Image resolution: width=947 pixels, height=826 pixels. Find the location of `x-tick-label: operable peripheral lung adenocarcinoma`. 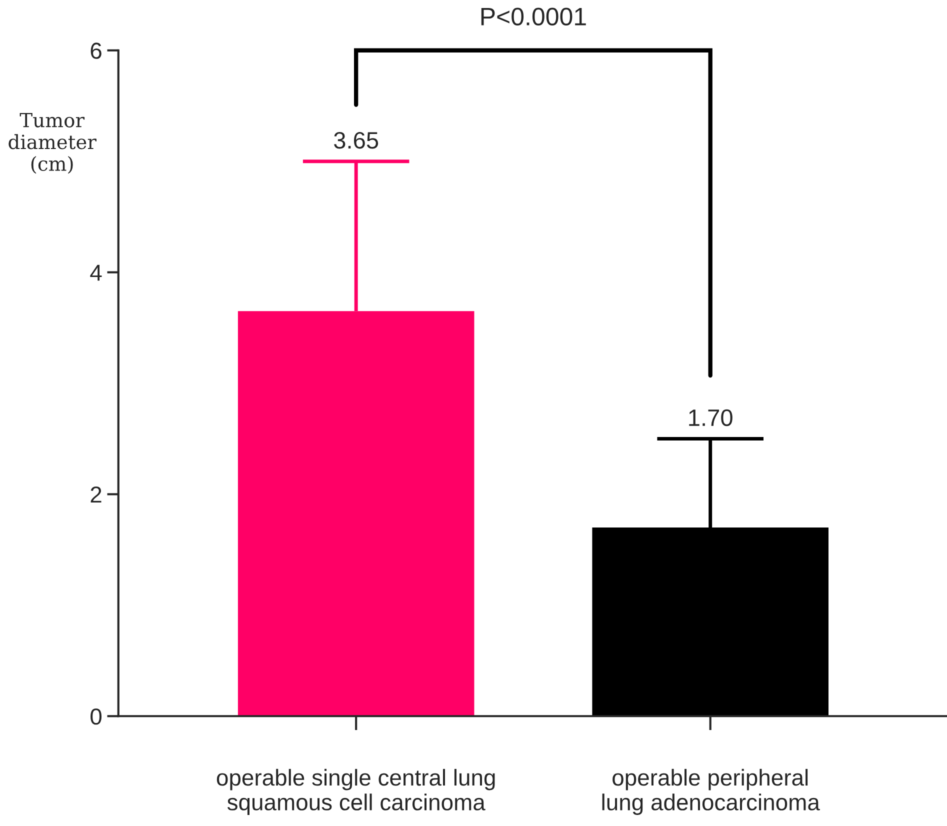

x-tick-label: operable peripheral lung adenocarcinoma is located at coordinates (711, 791).